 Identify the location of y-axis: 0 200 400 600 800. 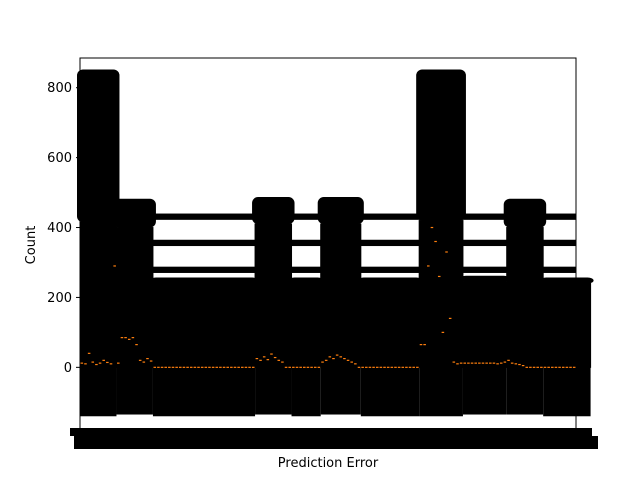
(63, 228).